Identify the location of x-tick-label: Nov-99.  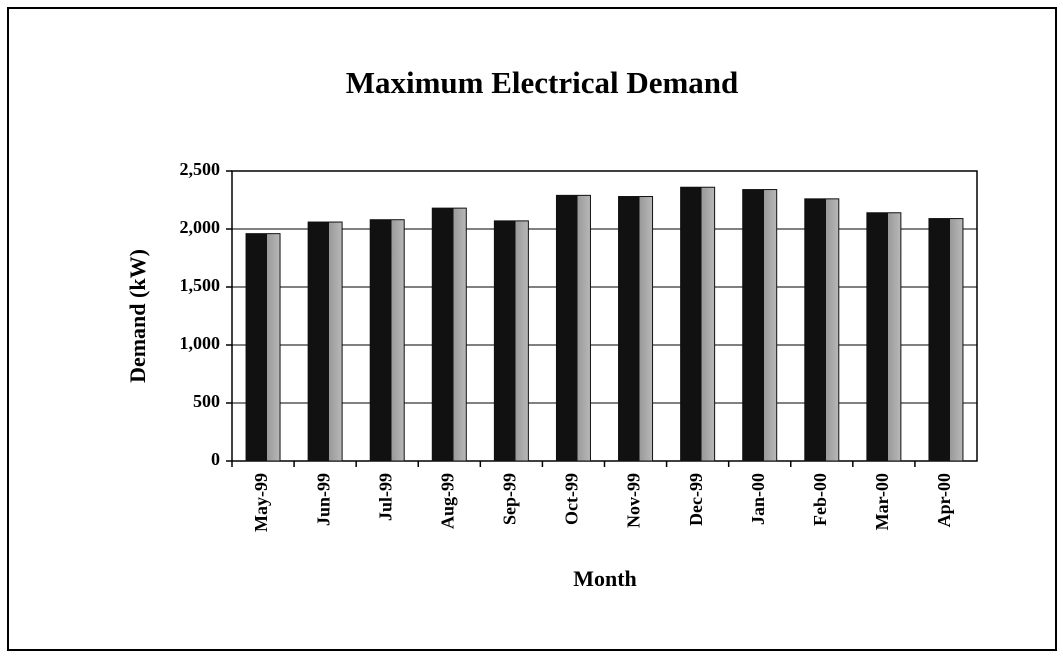
(634, 500).